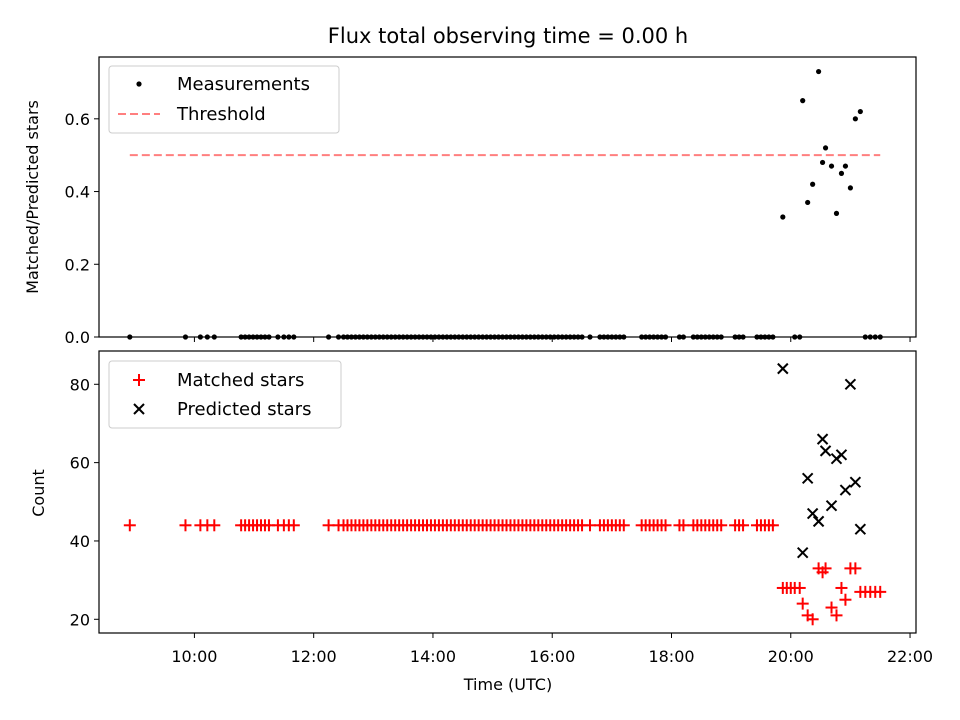  Describe the element at coordinates (77, 192) in the screenshot. I see `y-tick-label: 0.4` at that location.